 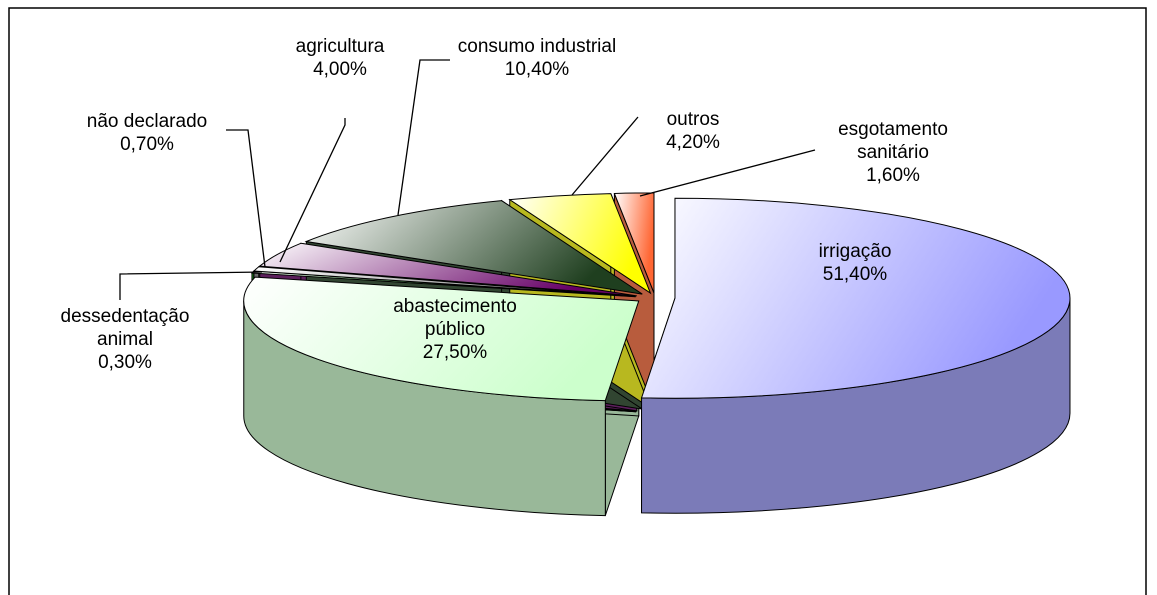 I want to click on value-label: 51,40%, so click(x=855, y=274).